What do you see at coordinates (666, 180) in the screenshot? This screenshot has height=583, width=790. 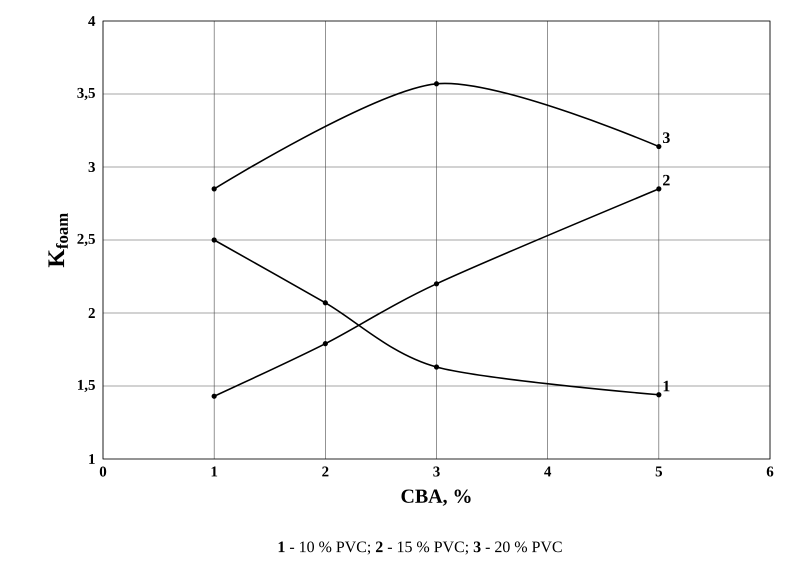 I see `series-label: 2` at bounding box center [666, 180].